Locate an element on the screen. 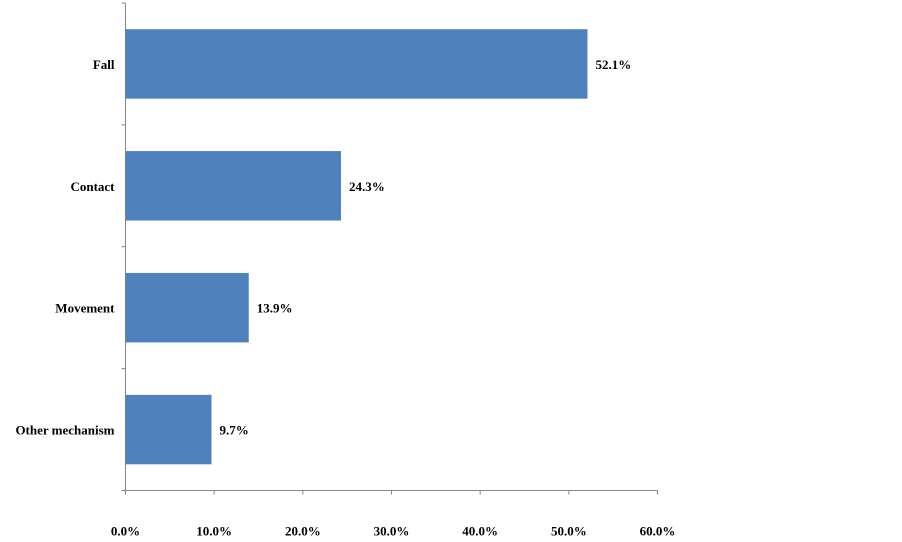 This screenshot has width=902, height=542. x-tick-label: 40.0% is located at coordinates (480, 530).